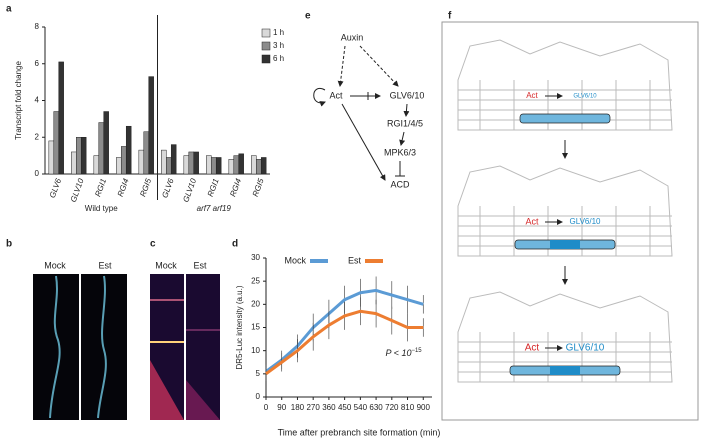 The height and width of the screenshot is (445, 706). What do you see at coordinates (376, 407) in the screenshot?
I see `x-tick-label: 630` at bounding box center [376, 407].